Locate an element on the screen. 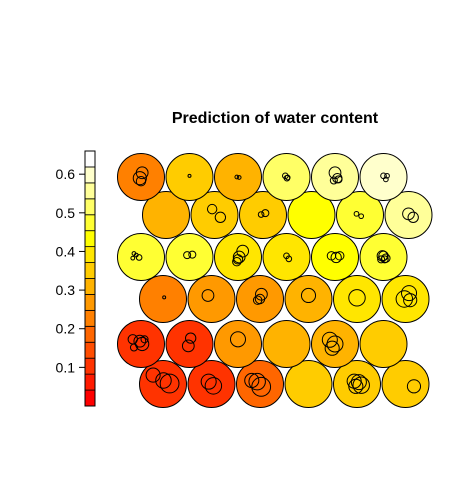 The width and height of the screenshot is (474, 491). color-legend is located at coordinates (90, 278).